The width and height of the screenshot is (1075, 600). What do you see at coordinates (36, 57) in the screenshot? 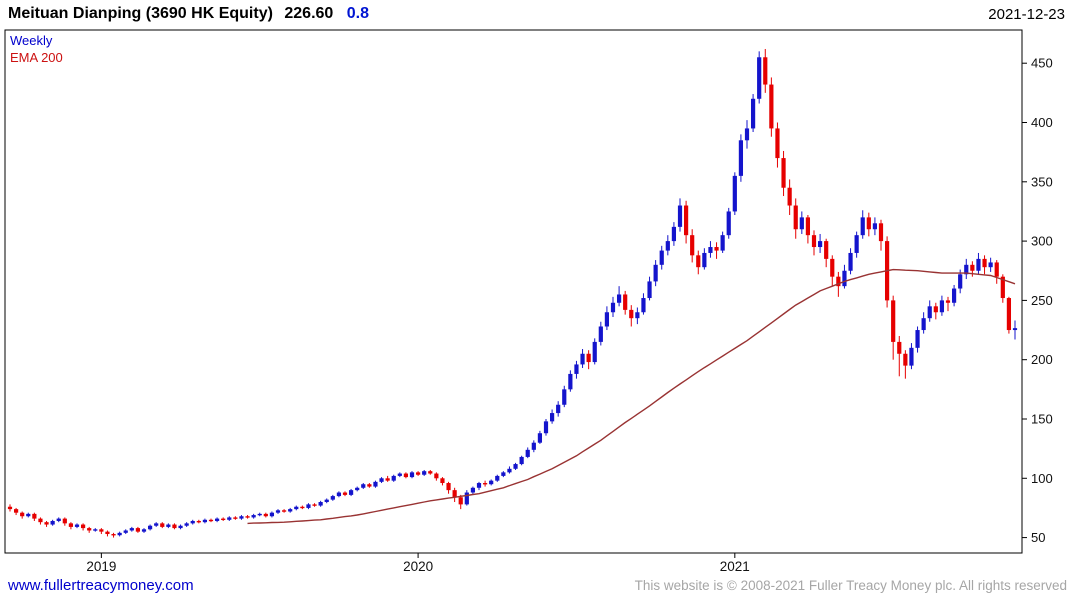
I see `ema-legend-label: EMA 200` at bounding box center [36, 57].